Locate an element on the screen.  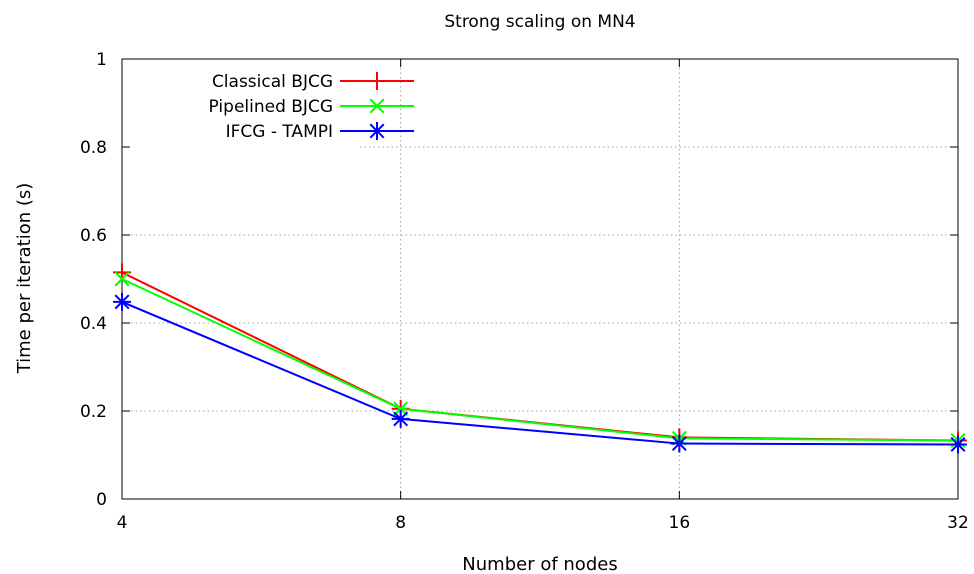
legend-item: IFCG - TAMPI is located at coordinates (320, 132).